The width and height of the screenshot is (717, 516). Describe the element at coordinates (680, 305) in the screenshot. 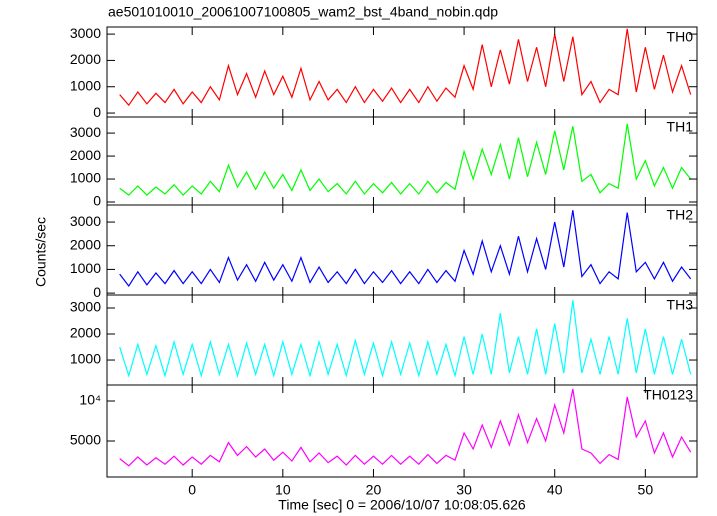

I see `panel-label: TH3` at that location.